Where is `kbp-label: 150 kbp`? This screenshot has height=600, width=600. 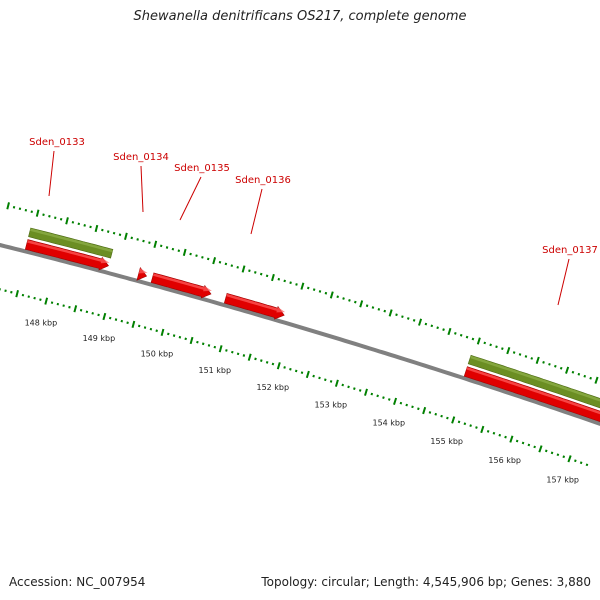
kbp-label: 150 kbp is located at coordinates (157, 354).